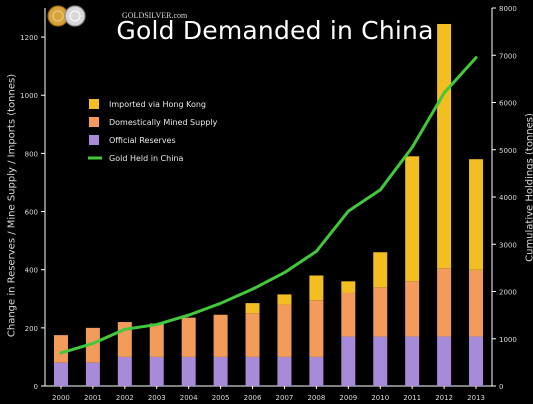 This screenshot has width=533, height=404. What do you see at coordinates (157, 104) in the screenshot?
I see `legend-label-imported-via-hong-kong: Imported via Hong Kong` at bounding box center [157, 104].